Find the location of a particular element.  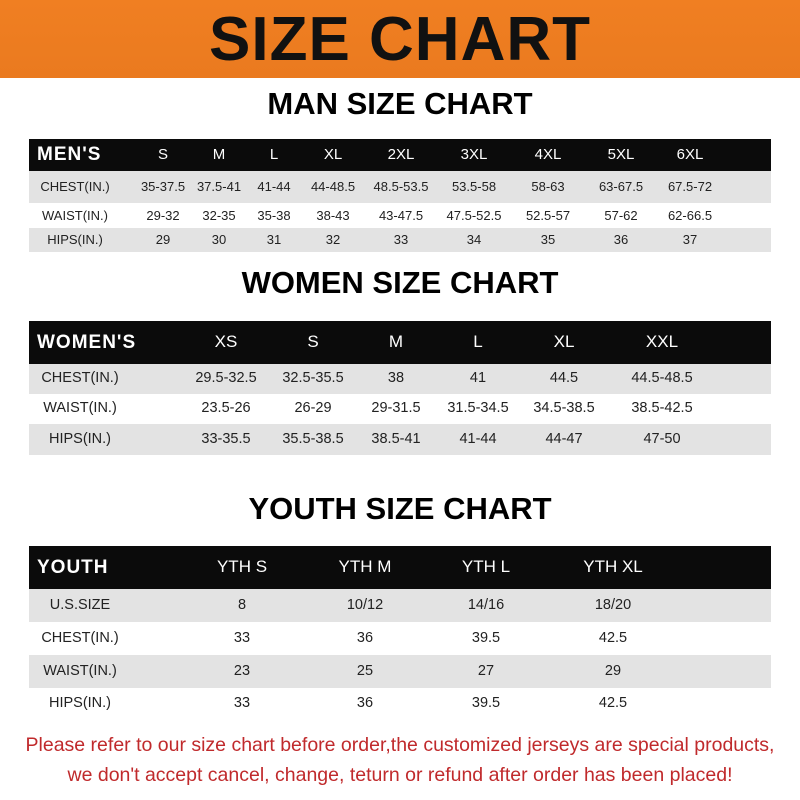

table-cell: 29.5-32.5 is located at coordinates (226, 378).